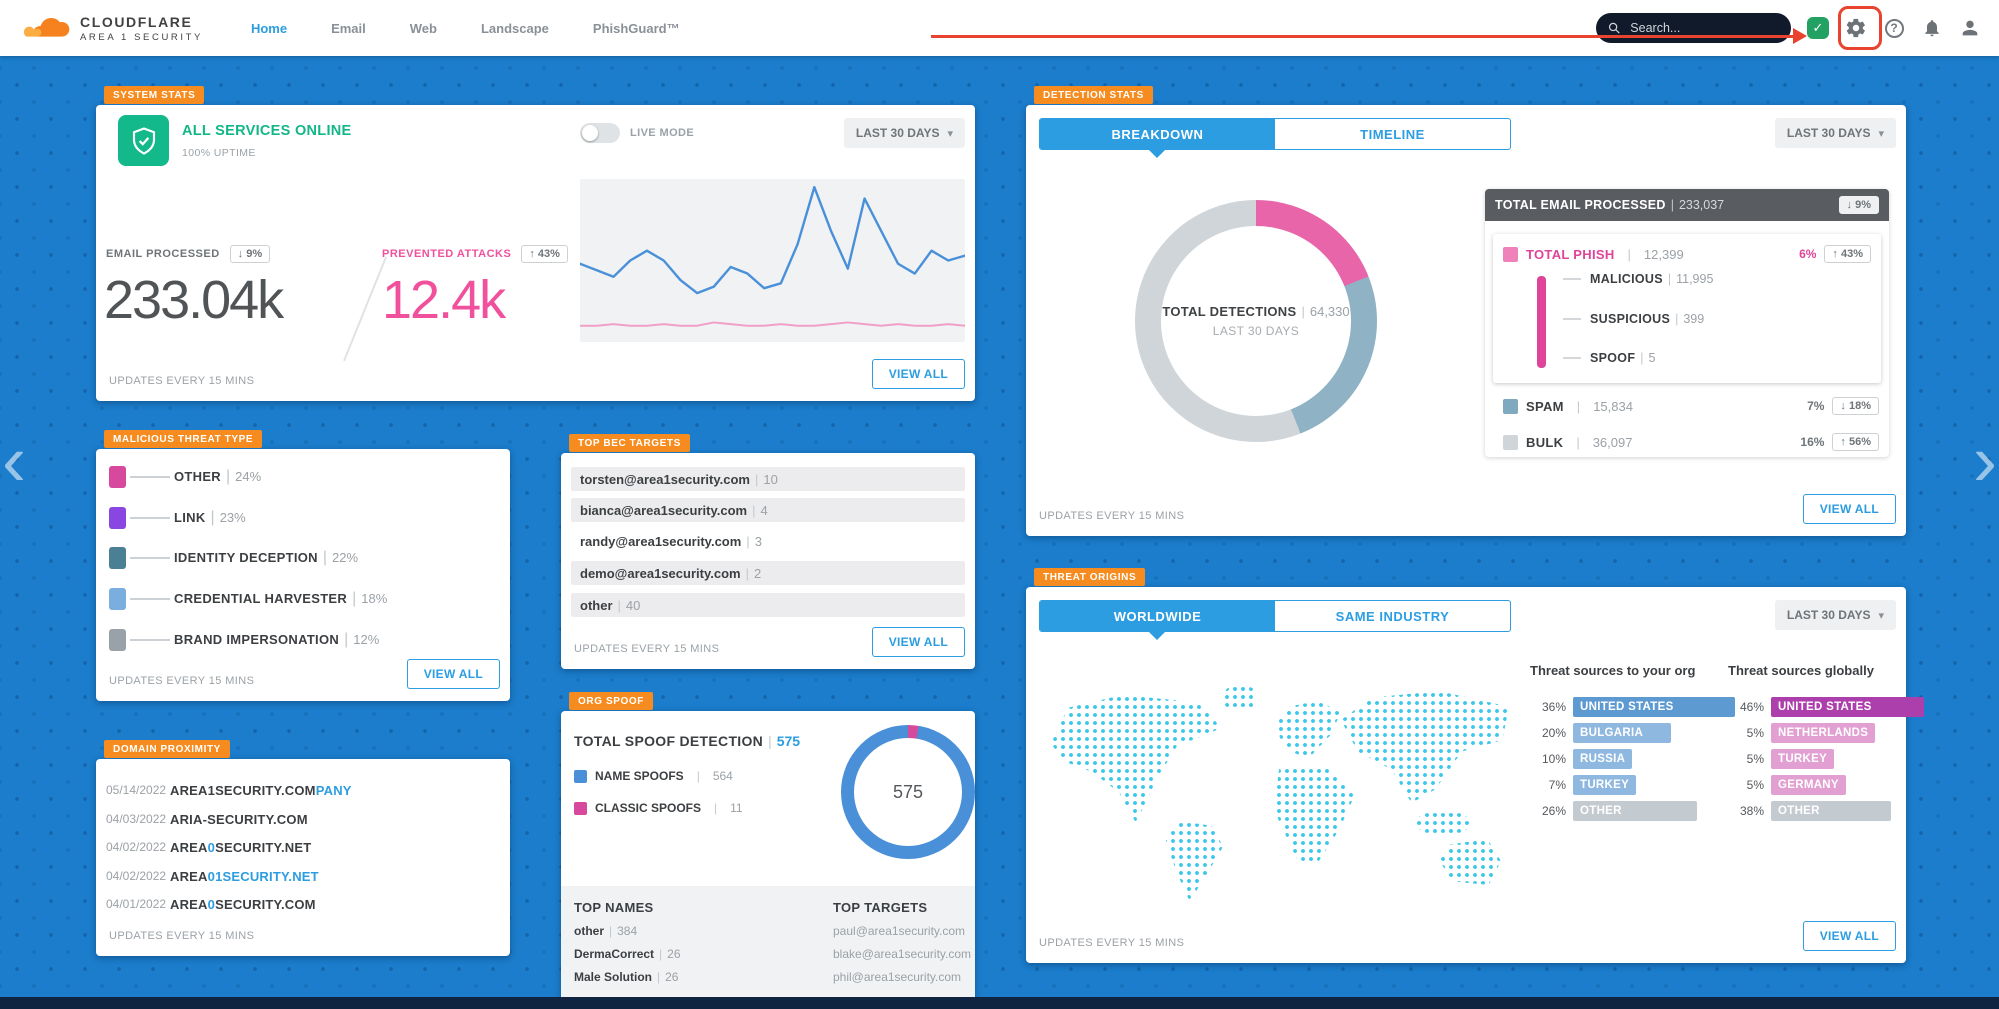 The image size is (1999, 1009). Describe the element at coordinates (248, 476) in the screenshot. I see `threat-value: 24%` at that location.